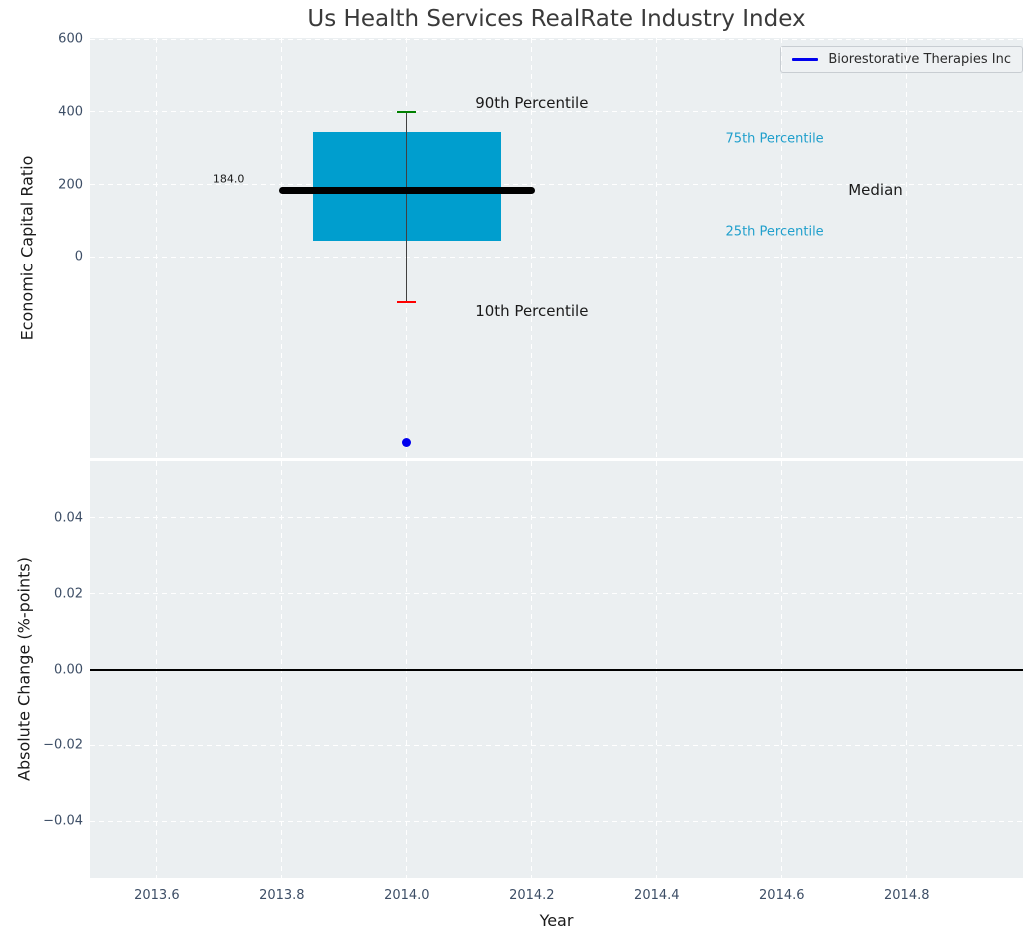  What do you see at coordinates (228, 179) in the screenshot?
I see `annotation-184-0: 184.0` at bounding box center [228, 179].